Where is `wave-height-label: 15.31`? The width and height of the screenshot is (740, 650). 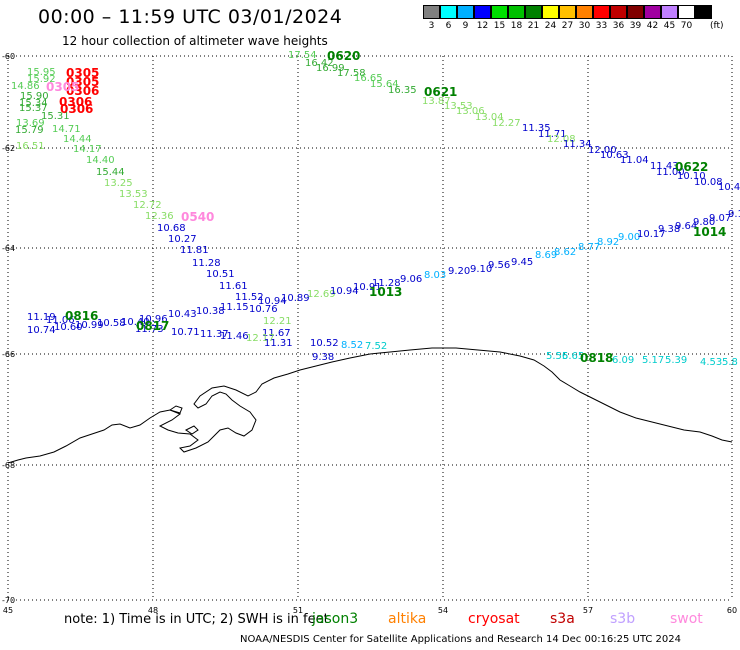 wave-height-label: 15.31 is located at coordinates (55, 116).